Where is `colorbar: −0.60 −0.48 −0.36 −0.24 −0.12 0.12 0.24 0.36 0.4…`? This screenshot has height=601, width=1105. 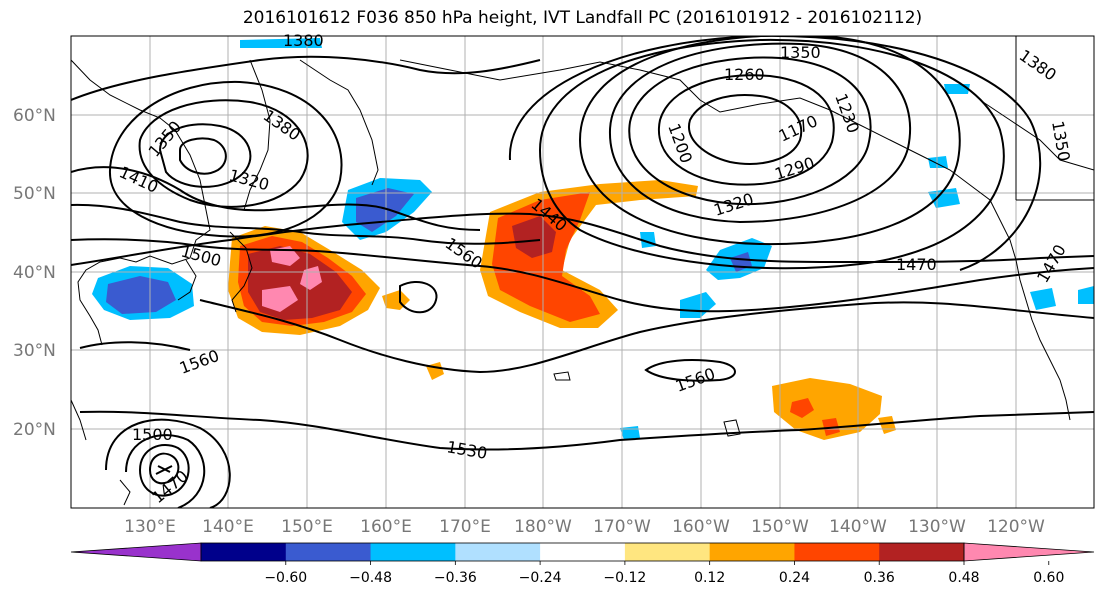
colorbar: −0.60 −0.48 −0.36 −0.24 −0.12 0.12 0.24 0.36 0.4… is located at coordinates (582, 564).